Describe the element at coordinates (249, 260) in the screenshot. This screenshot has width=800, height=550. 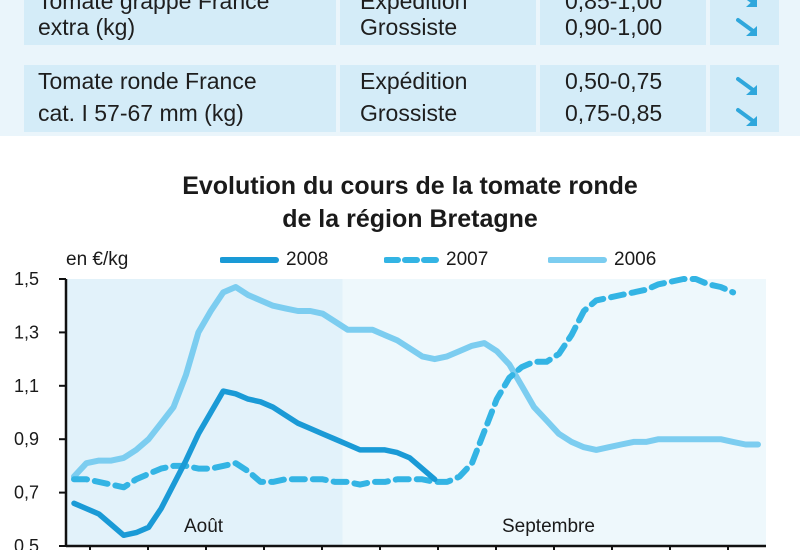
I see `legend-swatch-2008` at that location.